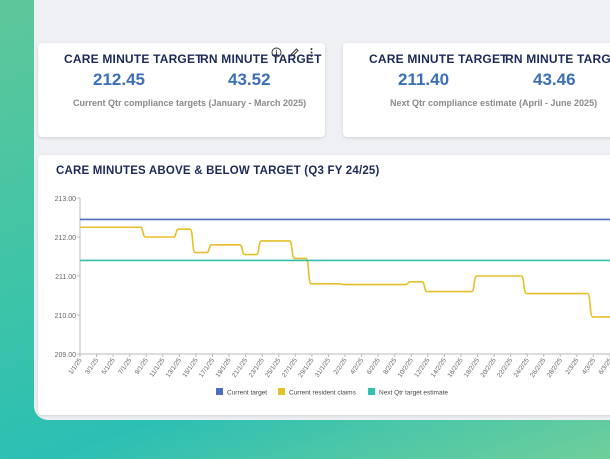  Describe the element at coordinates (555, 368) in the screenshot. I see `x-tick-label: 28/2/25` at that location.